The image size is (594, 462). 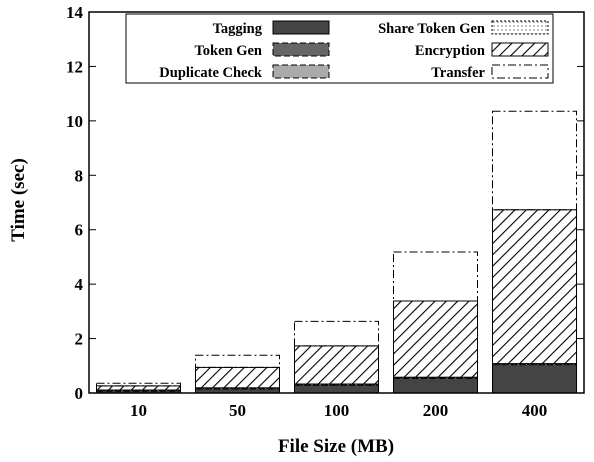 What do you see at coordinates (237, 410) in the screenshot?
I see `x-tick-label: 50` at bounding box center [237, 410].